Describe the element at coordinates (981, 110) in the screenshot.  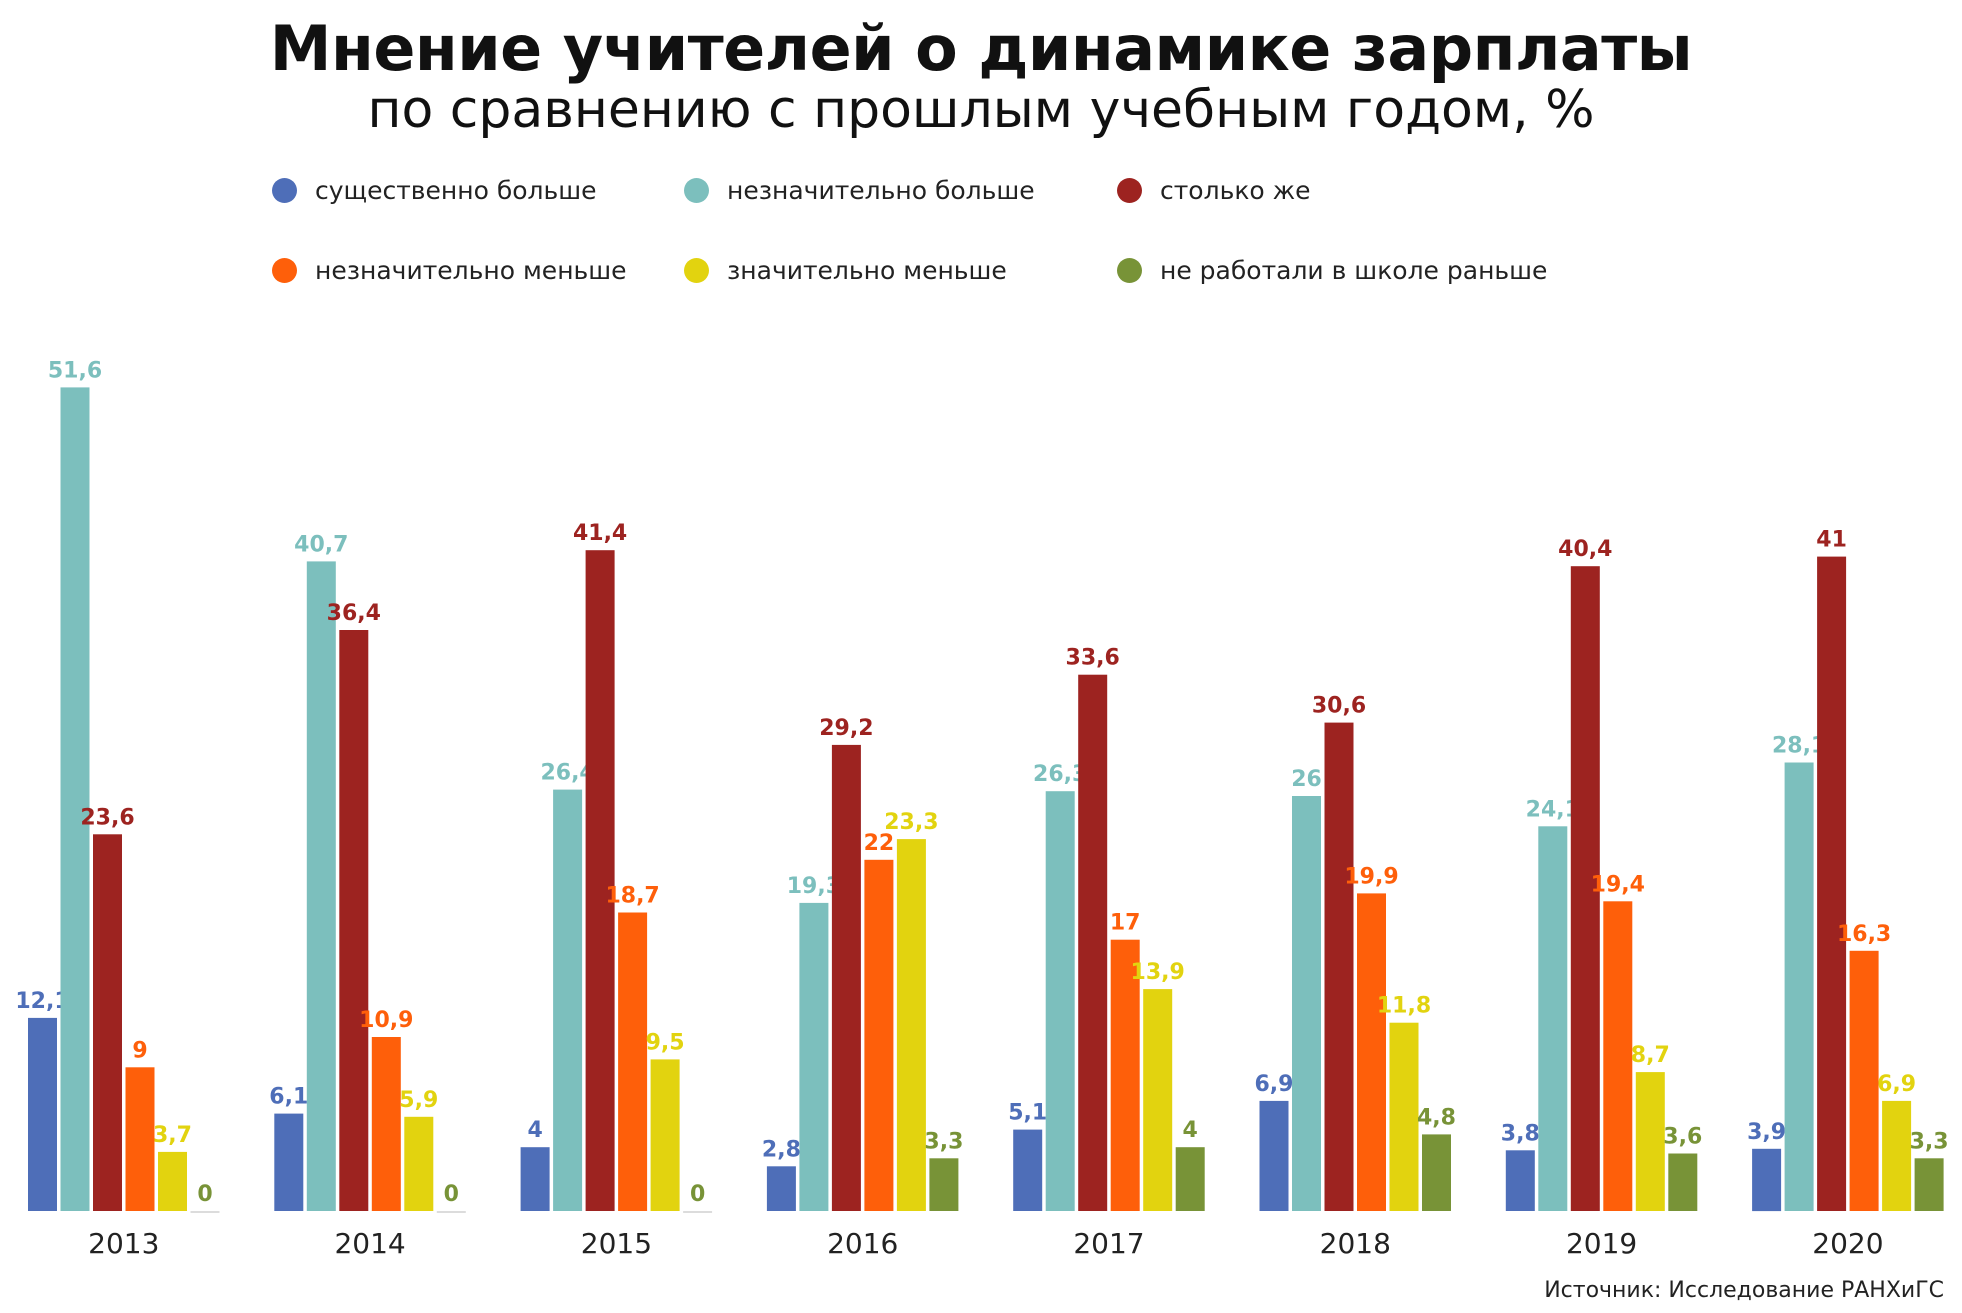
I see `chart-subtitle: по сравнению с прошлым учебным годом, %` at that location.